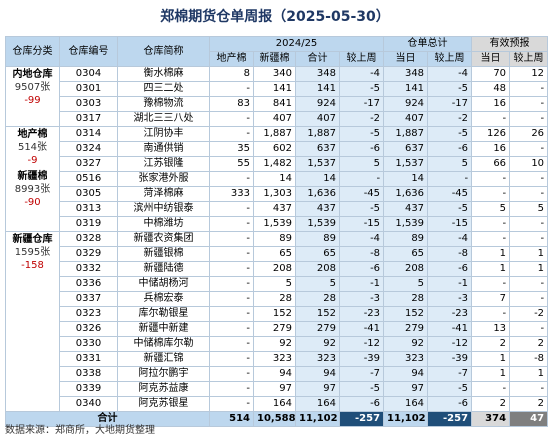 The height and width of the screenshot is (436, 550). Describe the element at coordinates (406, 59) in the screenshot. I see `header-today: 当日` at that location.